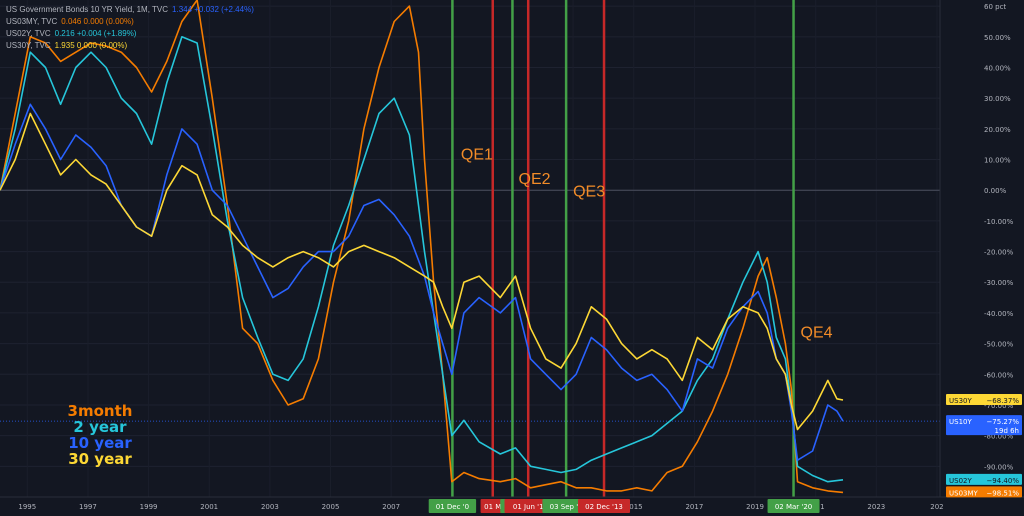 This screenshot has width=1024, height=516. Describe the element at coordinates (982, 248) in the screenshot. I see `y-axis-panel` at that location.